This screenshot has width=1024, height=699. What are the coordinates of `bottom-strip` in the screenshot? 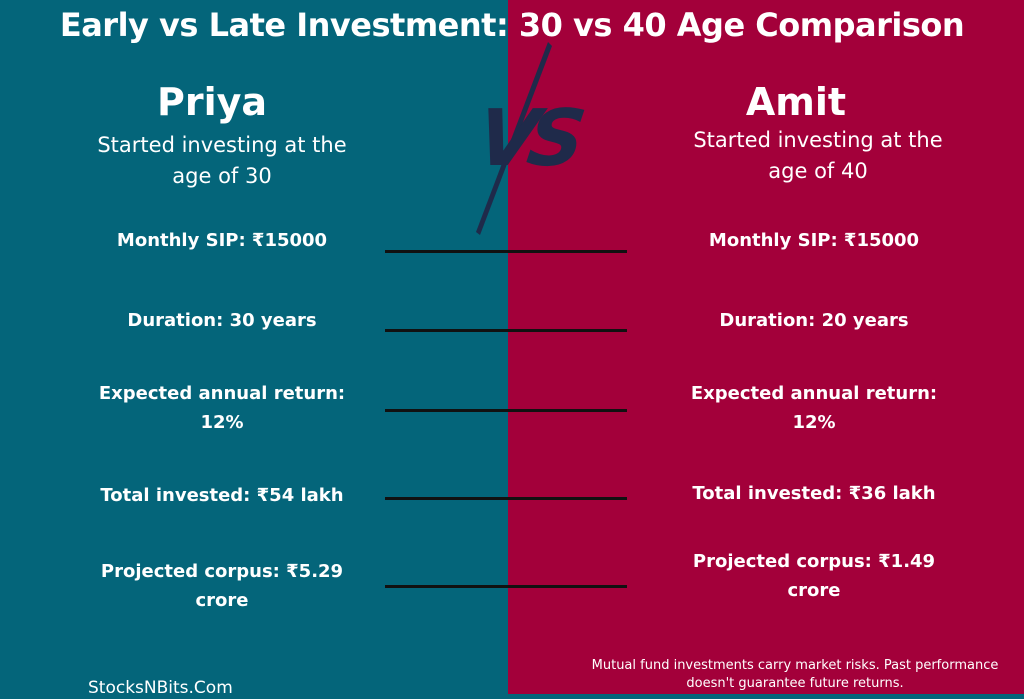 It's located at (766, 696).